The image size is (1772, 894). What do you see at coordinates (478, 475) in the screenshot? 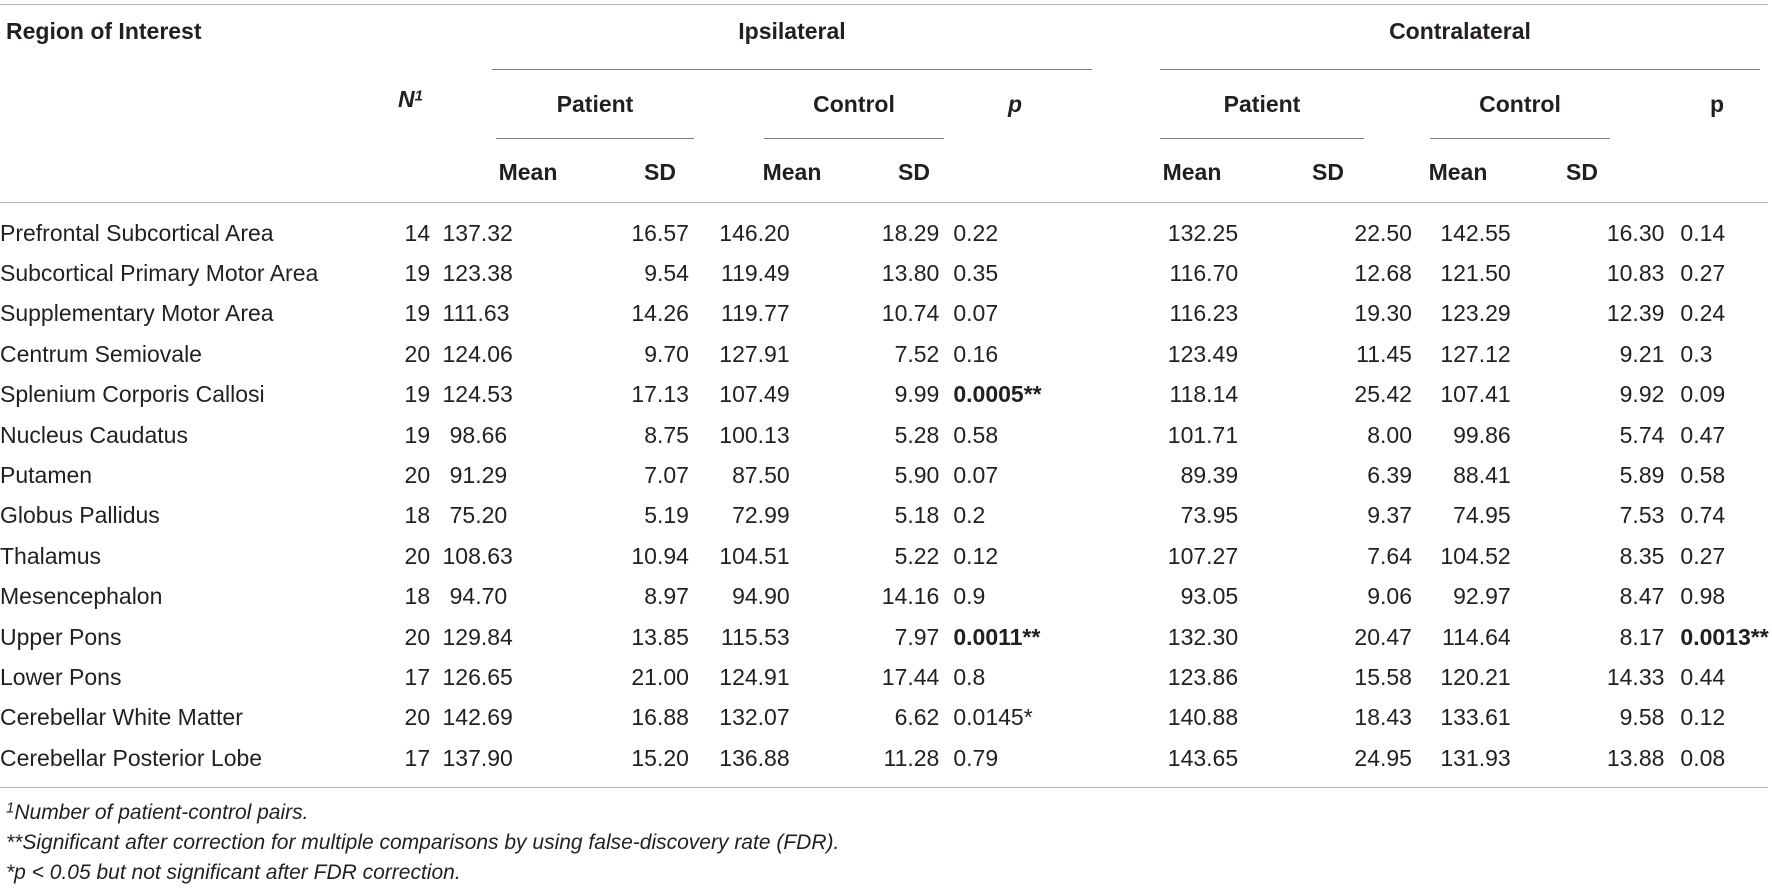
I see `ipsi-patient-mean-cell: 91.29` at bounding box center [478, 475].